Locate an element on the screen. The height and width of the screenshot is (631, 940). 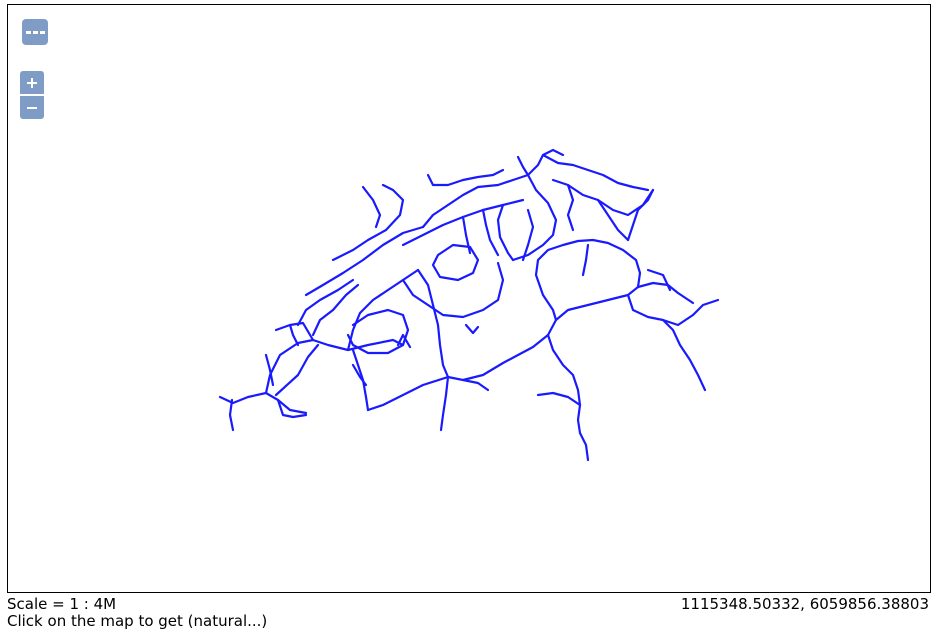
layer-switcher-button is located at coordinates (35, 32).